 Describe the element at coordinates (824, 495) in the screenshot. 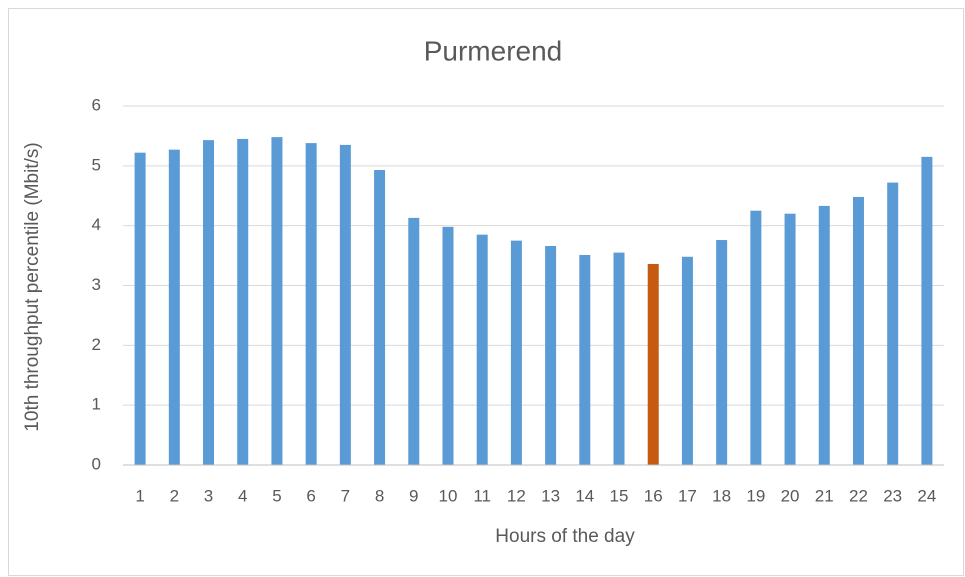

I see `x-tick-label: 21` at that location.